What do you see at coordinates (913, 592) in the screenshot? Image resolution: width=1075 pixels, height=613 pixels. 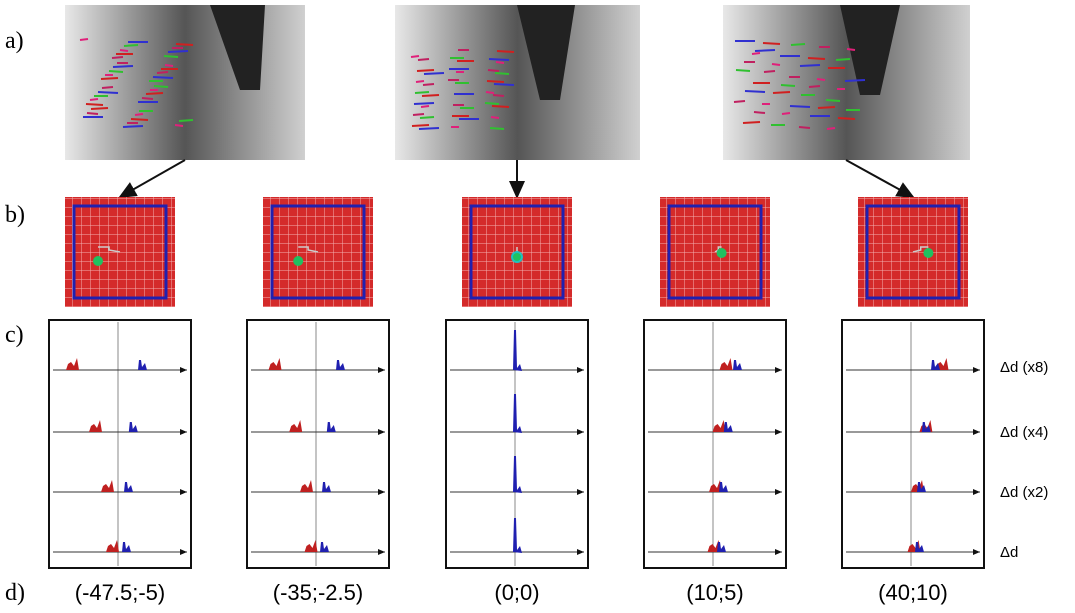 I see `coordinate-label: (40;10)` at bounding box center [913, 592].